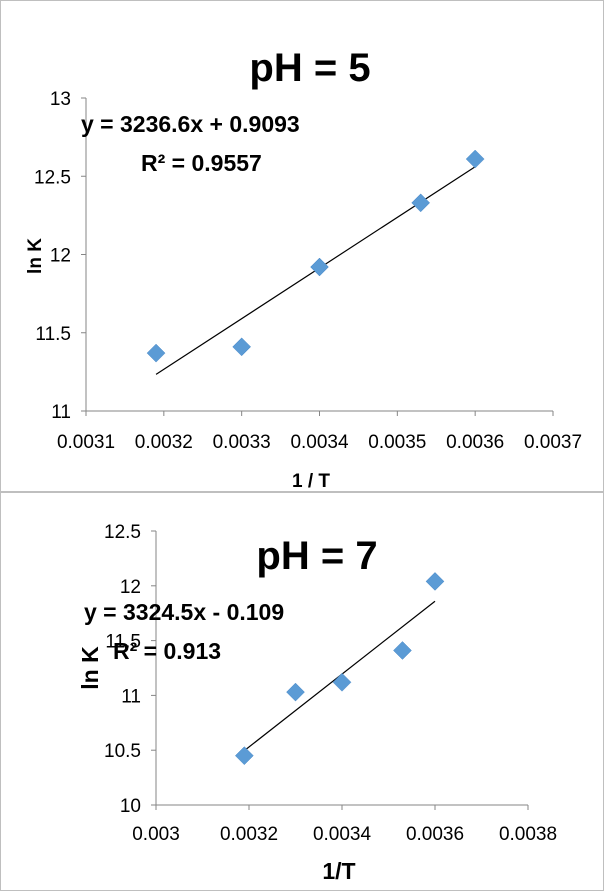  I want to click on r-squared-label: R² = 0.913, so click(167, 651).